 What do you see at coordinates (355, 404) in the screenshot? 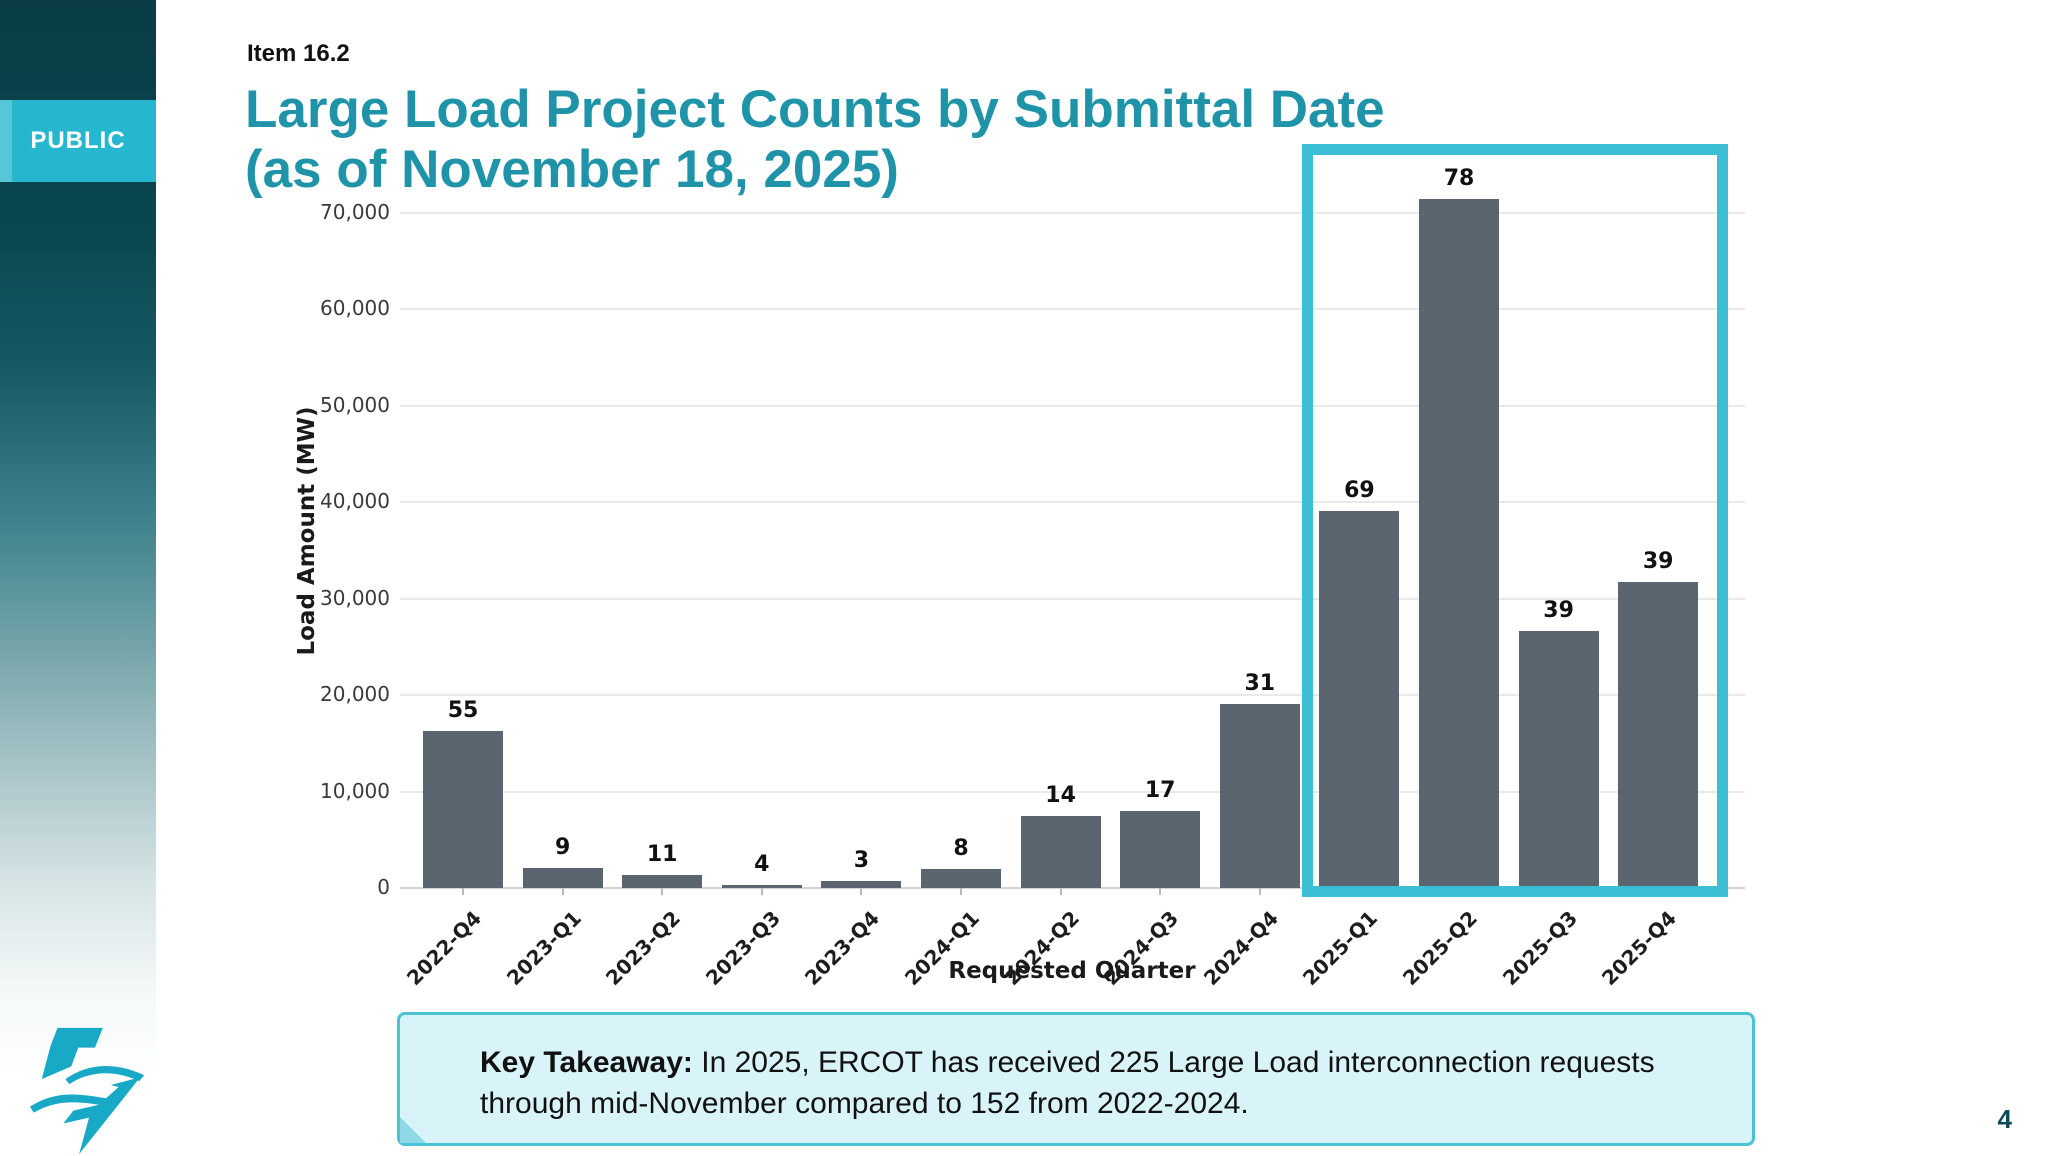
I see `y-tick-50,000: 50,000` at bounding box center [355, 404].